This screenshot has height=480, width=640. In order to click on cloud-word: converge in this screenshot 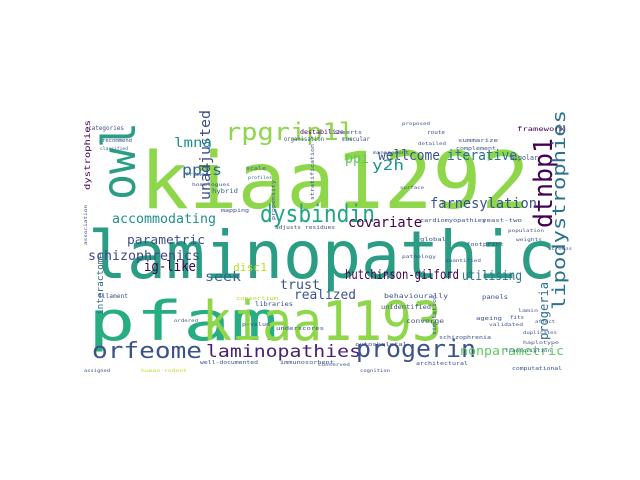, I will do `click(425, 321)`.